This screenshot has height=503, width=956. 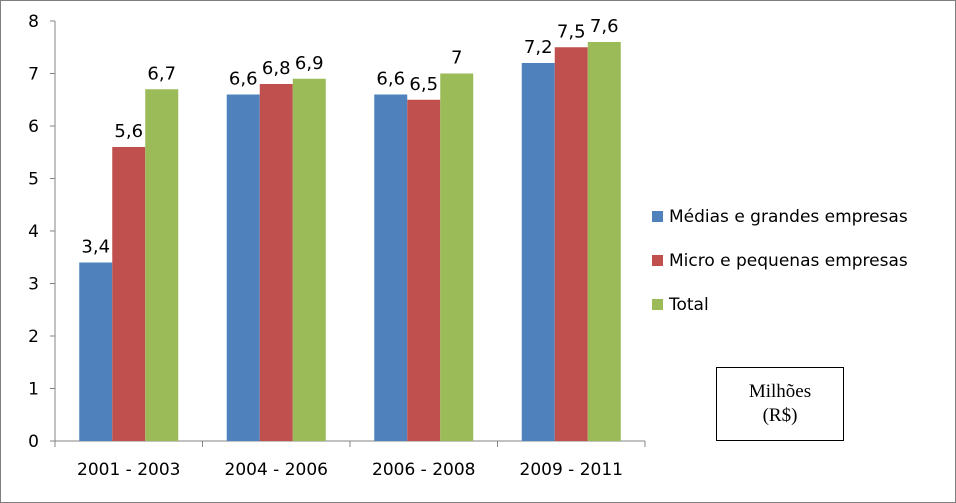 I want to click on legend-label: Médias e grandes empresas, so click(x=788, y=216).